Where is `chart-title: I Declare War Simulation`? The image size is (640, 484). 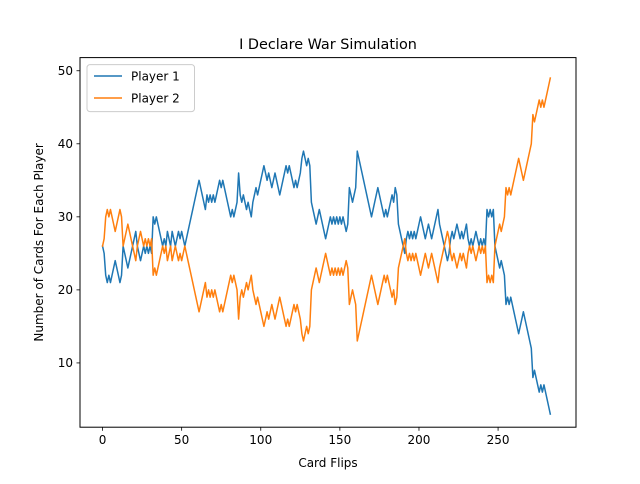
chart-title: I Declare War Simulation is located at coordinates (328, 45).